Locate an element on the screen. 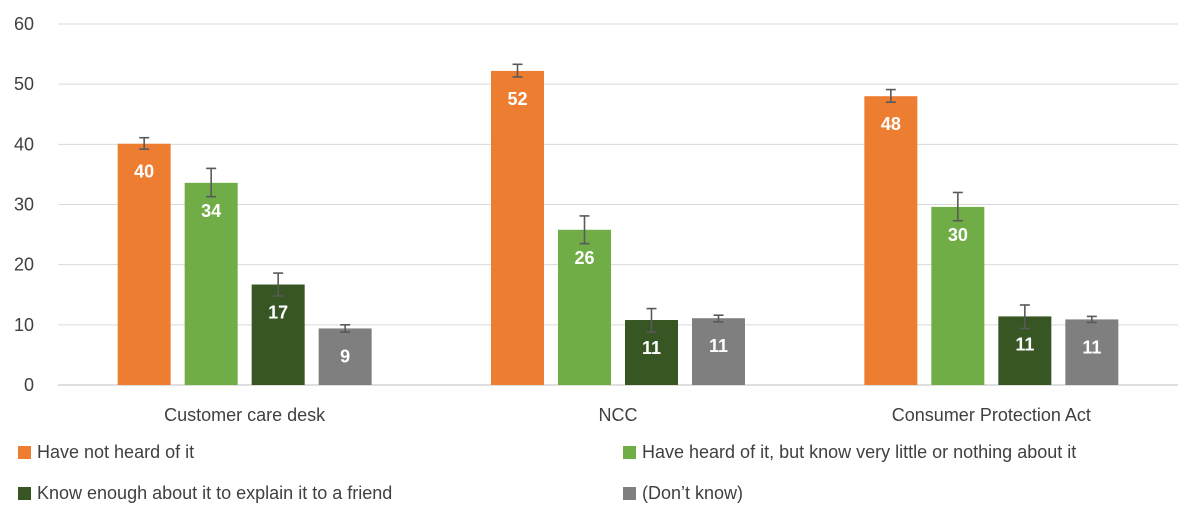  data-label: 30 is located at coordinates (958, 235).